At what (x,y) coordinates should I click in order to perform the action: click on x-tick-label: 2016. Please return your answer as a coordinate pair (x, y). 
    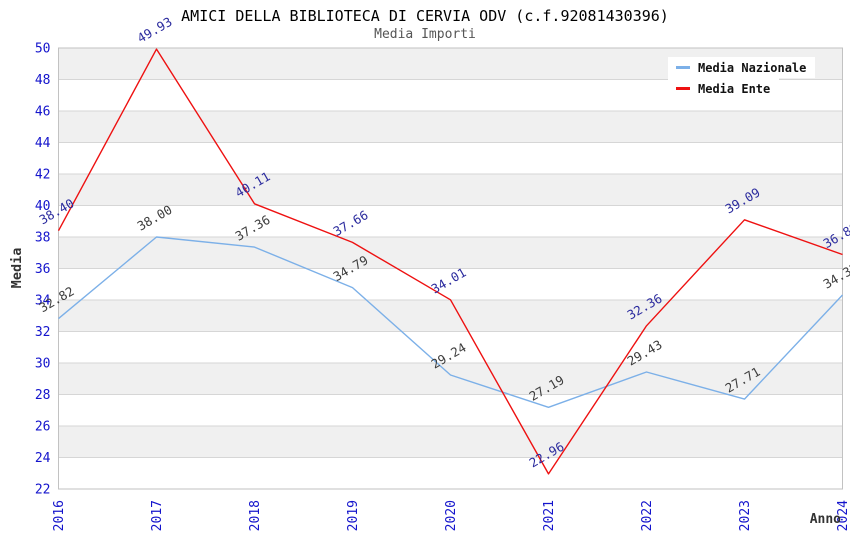
    Looking at the image, I should click on (59, 515).